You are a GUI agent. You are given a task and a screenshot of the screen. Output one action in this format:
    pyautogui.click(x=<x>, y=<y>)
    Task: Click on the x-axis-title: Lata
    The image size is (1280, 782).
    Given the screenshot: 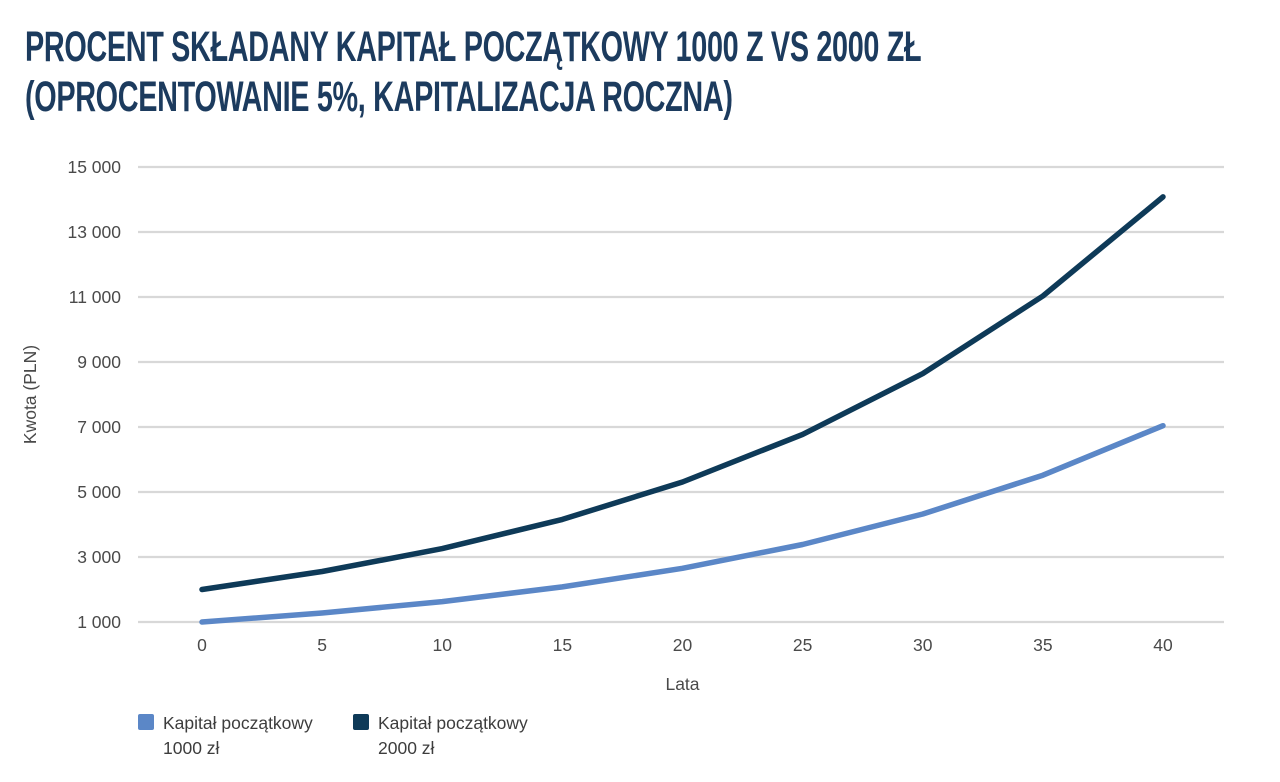 What is the action you would take?
    pyautogui.click(x=682, y=684)
    